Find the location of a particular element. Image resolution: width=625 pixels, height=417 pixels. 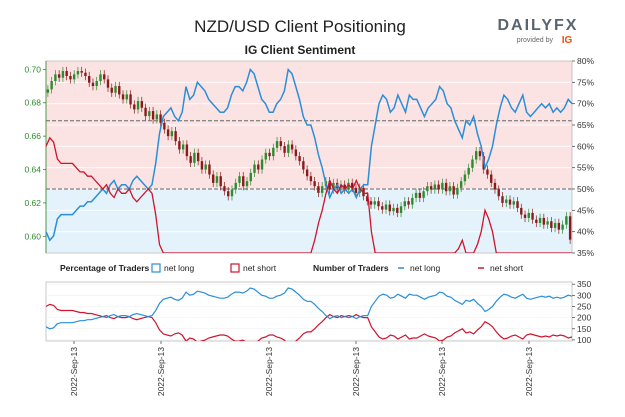

sentiment-tick-label: 70% is located at coordinates (585, 104).